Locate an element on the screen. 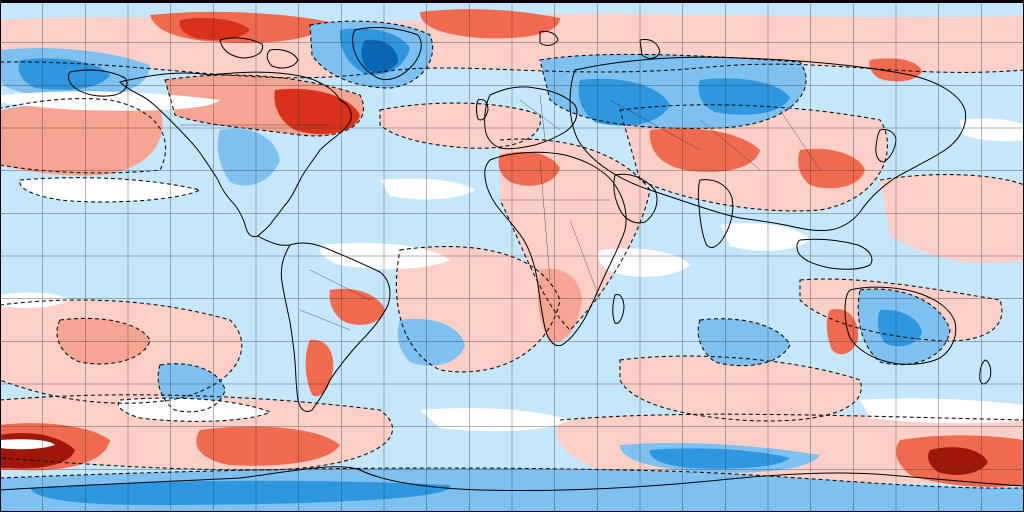 Image resolution: width=1024 pixels, height=512 pixels. coast-japan is located at coordinates (886, 146).